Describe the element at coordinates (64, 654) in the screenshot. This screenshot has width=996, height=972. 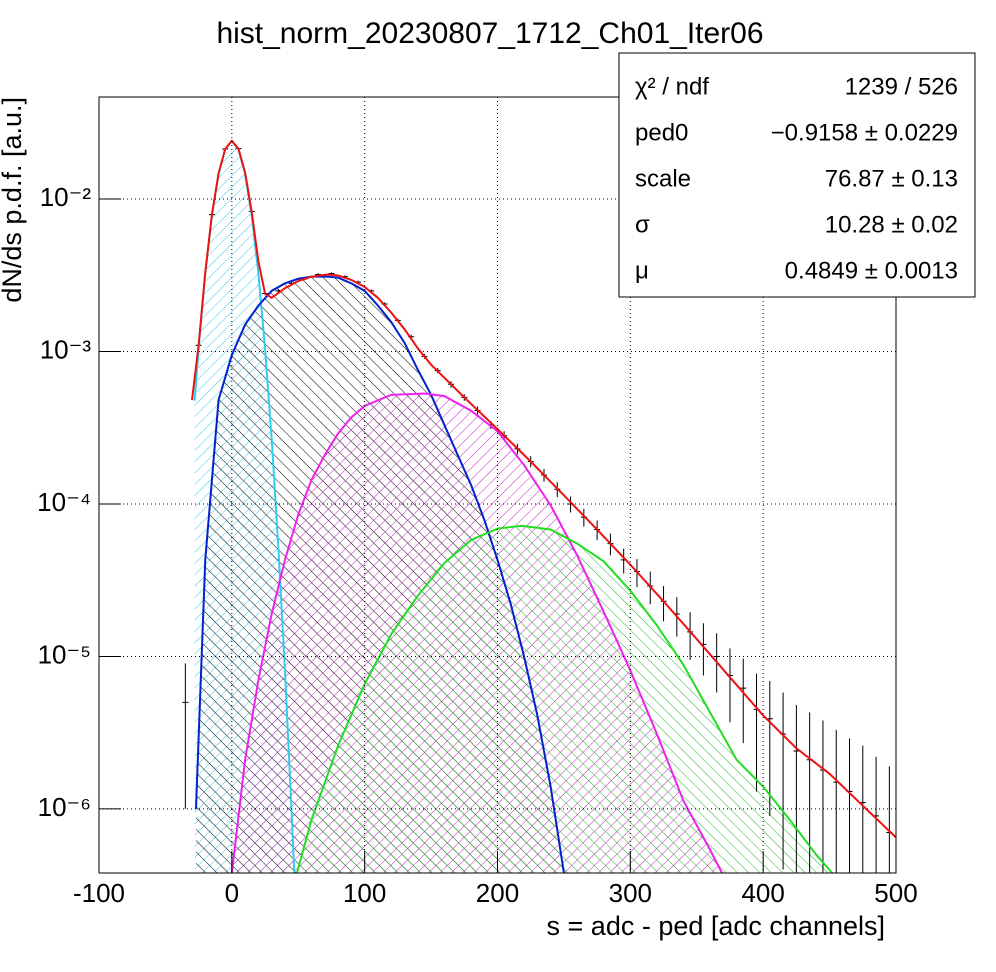
I see `y-tick-label: 10⁻⁵` at that location.